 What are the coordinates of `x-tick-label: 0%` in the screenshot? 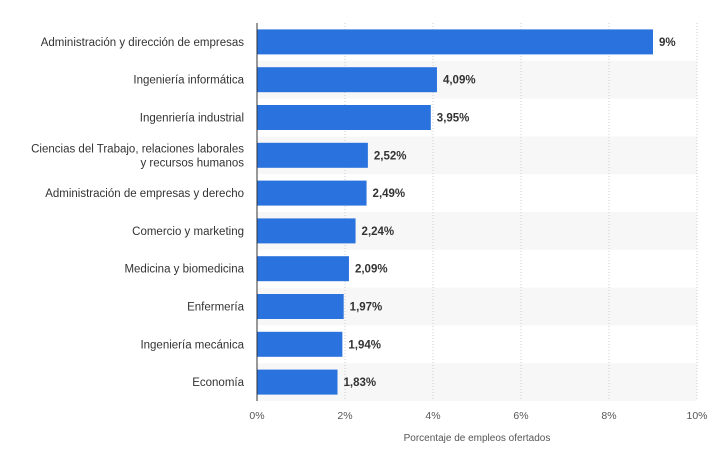 It's located at (256, 416).